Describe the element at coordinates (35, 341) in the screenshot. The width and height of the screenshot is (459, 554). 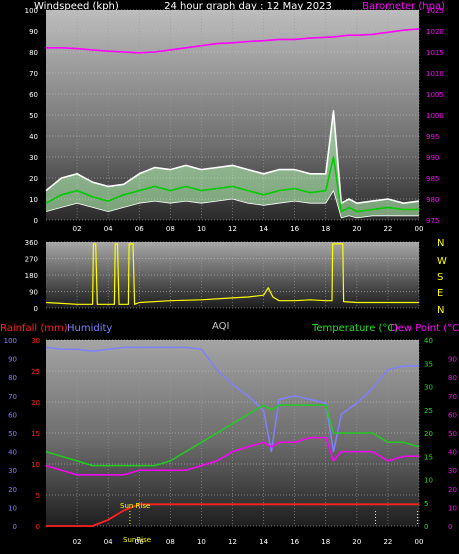
I see `rain-y-tick: 30` at that location.